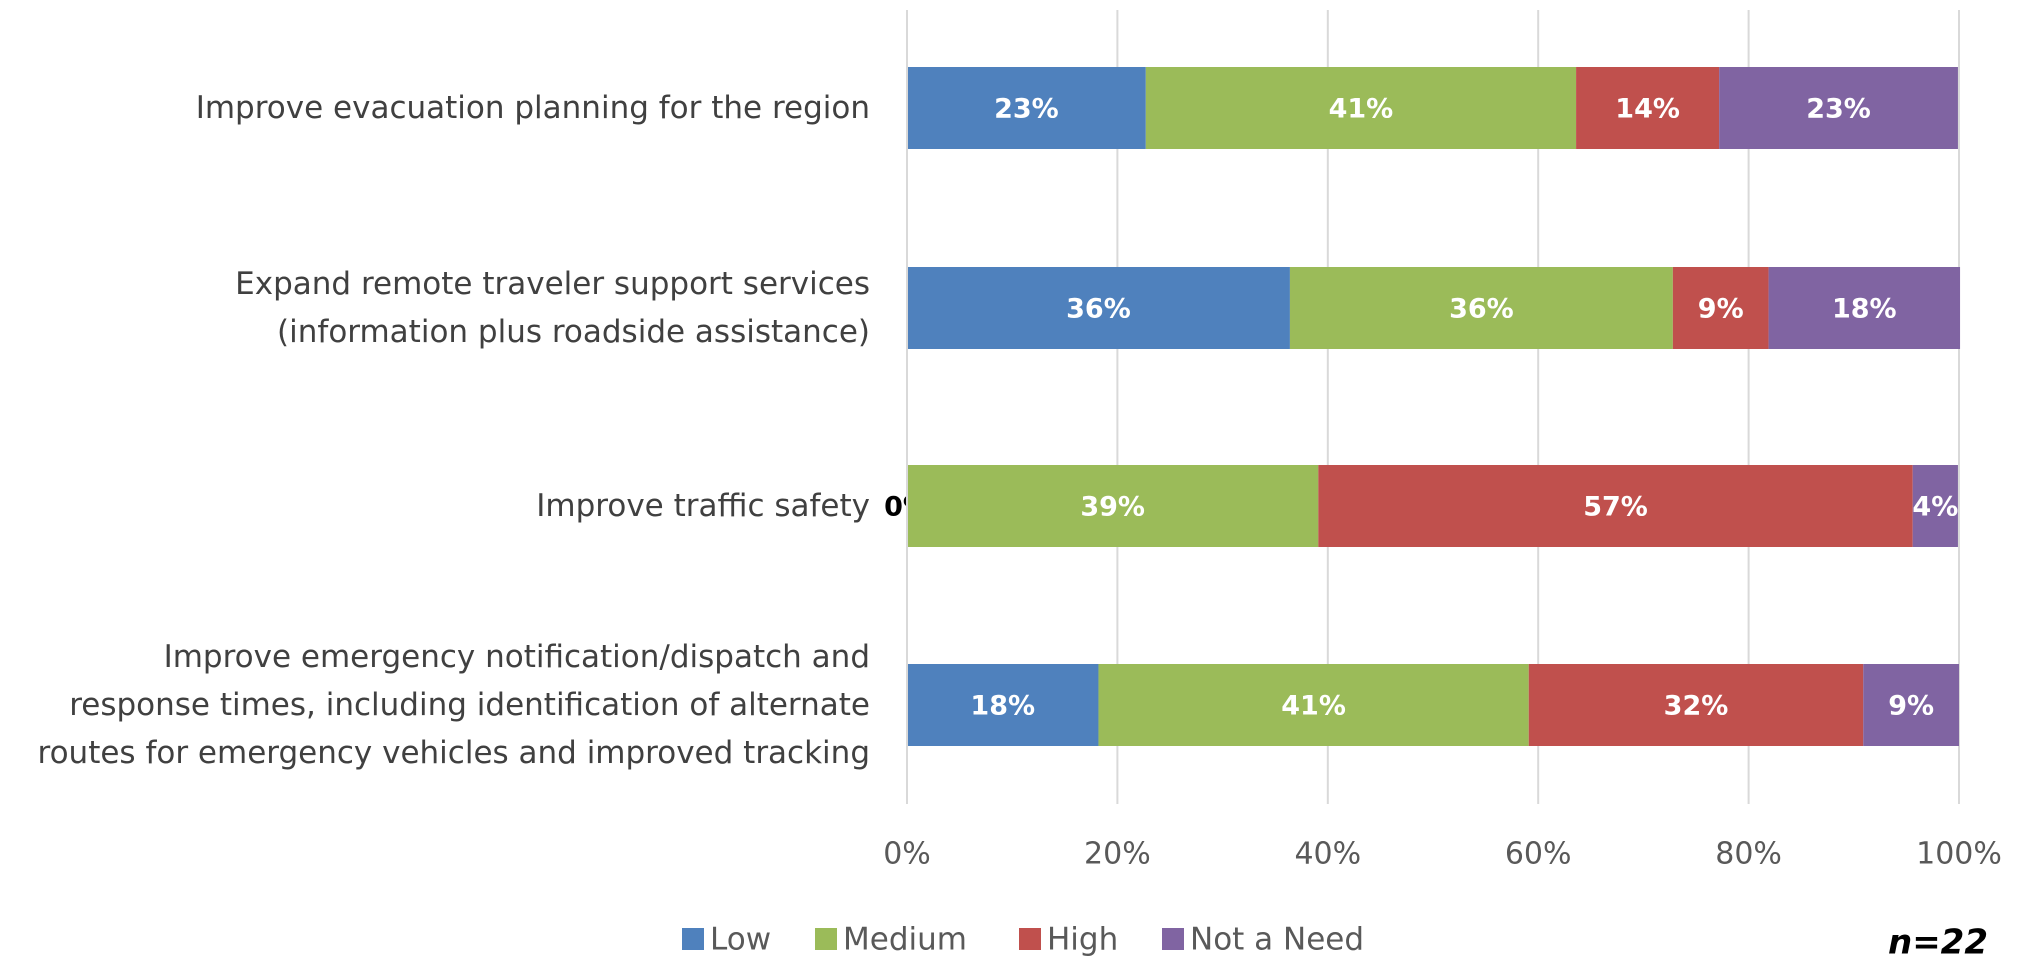 The height and width of the screenshot is (960, 2018). What do you see at coordinates (1117, 854) in the screenshot?
I see `x-tick-label: 20%` at bounding box center [1117, 854].